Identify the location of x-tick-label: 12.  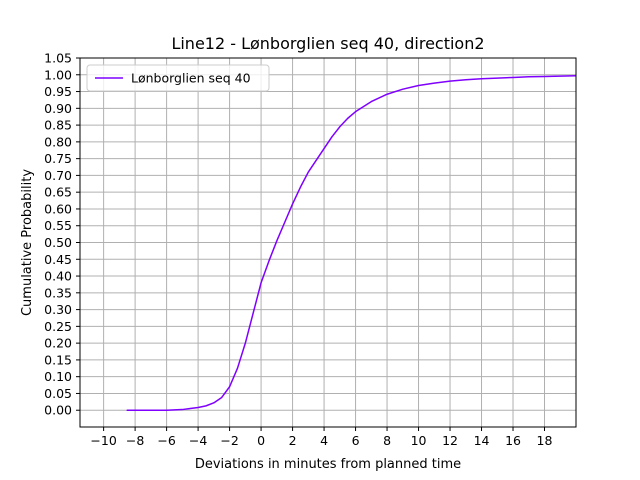
(450, 440).